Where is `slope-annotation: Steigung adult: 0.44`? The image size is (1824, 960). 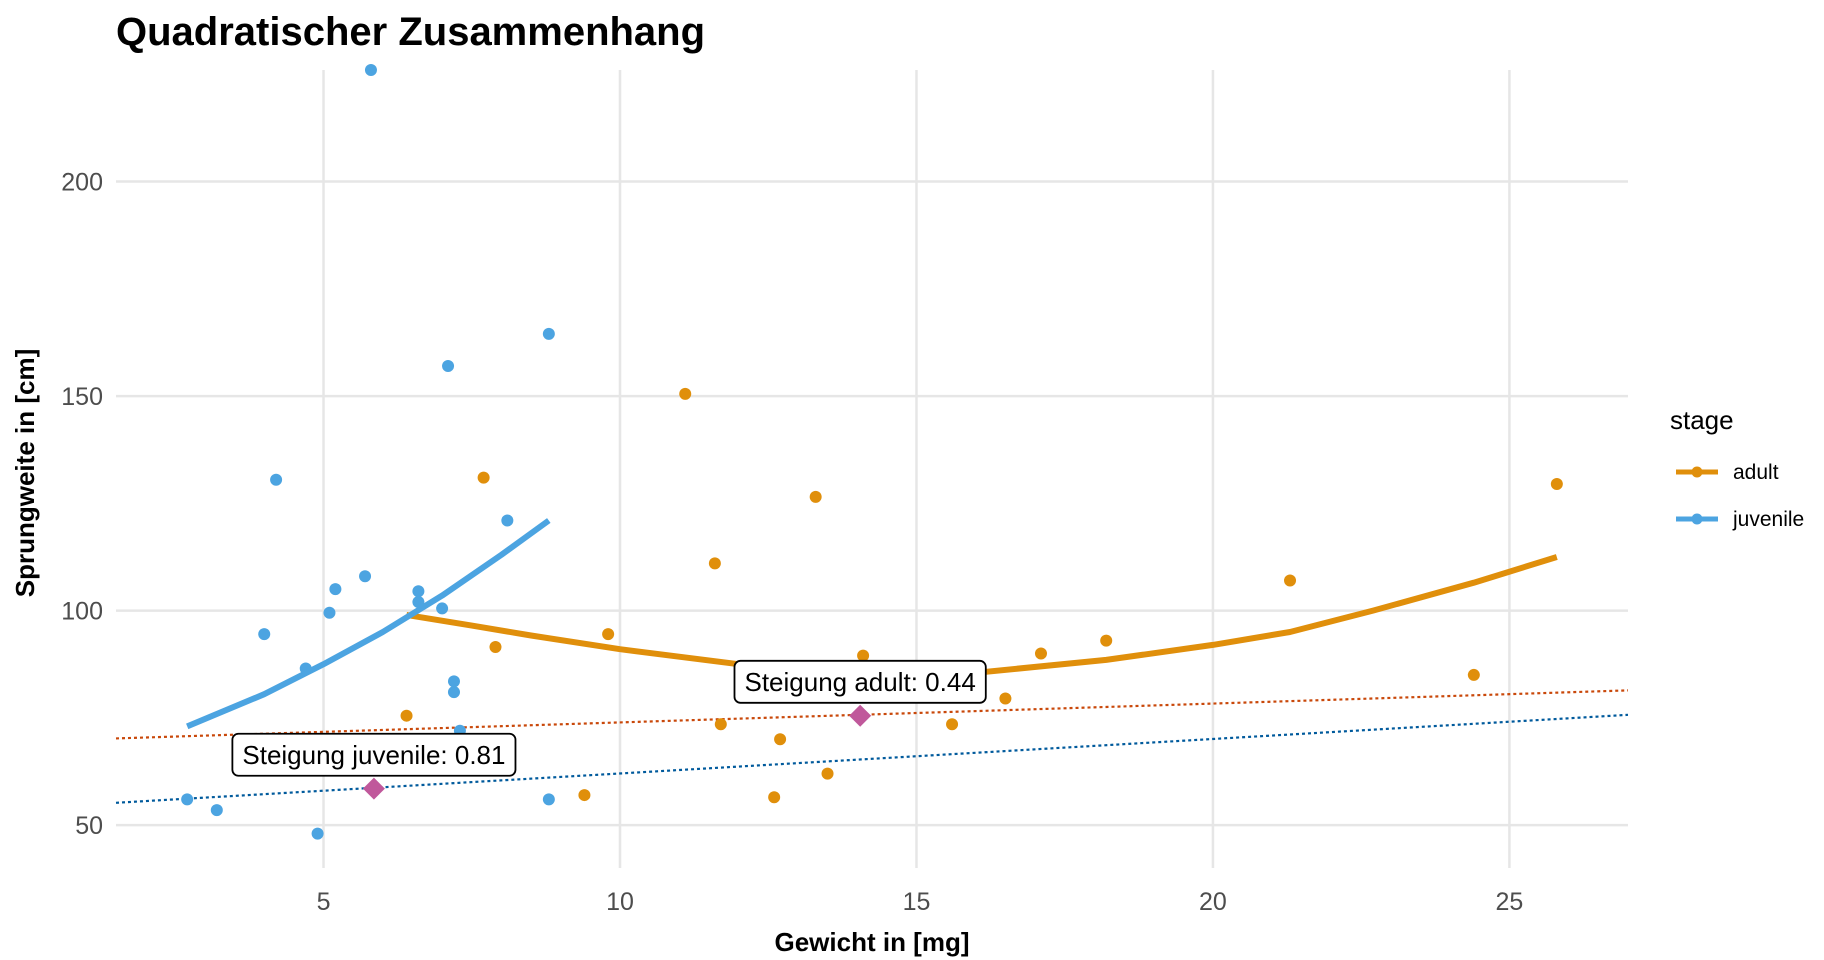 slope-annotation: Steigung adult: 0.44 is located at coordinates (860, 681).